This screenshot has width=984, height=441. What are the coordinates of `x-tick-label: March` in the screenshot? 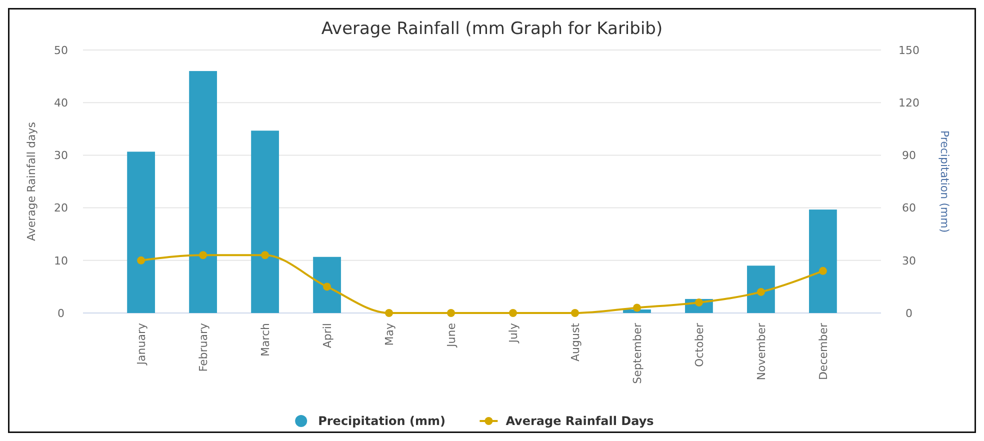 It's located at (265, 339).